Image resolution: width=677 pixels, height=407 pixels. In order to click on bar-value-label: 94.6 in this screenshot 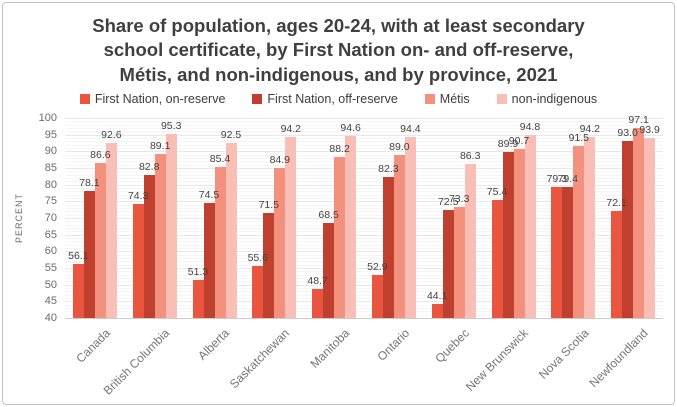, I will do `click(350, 128)`.